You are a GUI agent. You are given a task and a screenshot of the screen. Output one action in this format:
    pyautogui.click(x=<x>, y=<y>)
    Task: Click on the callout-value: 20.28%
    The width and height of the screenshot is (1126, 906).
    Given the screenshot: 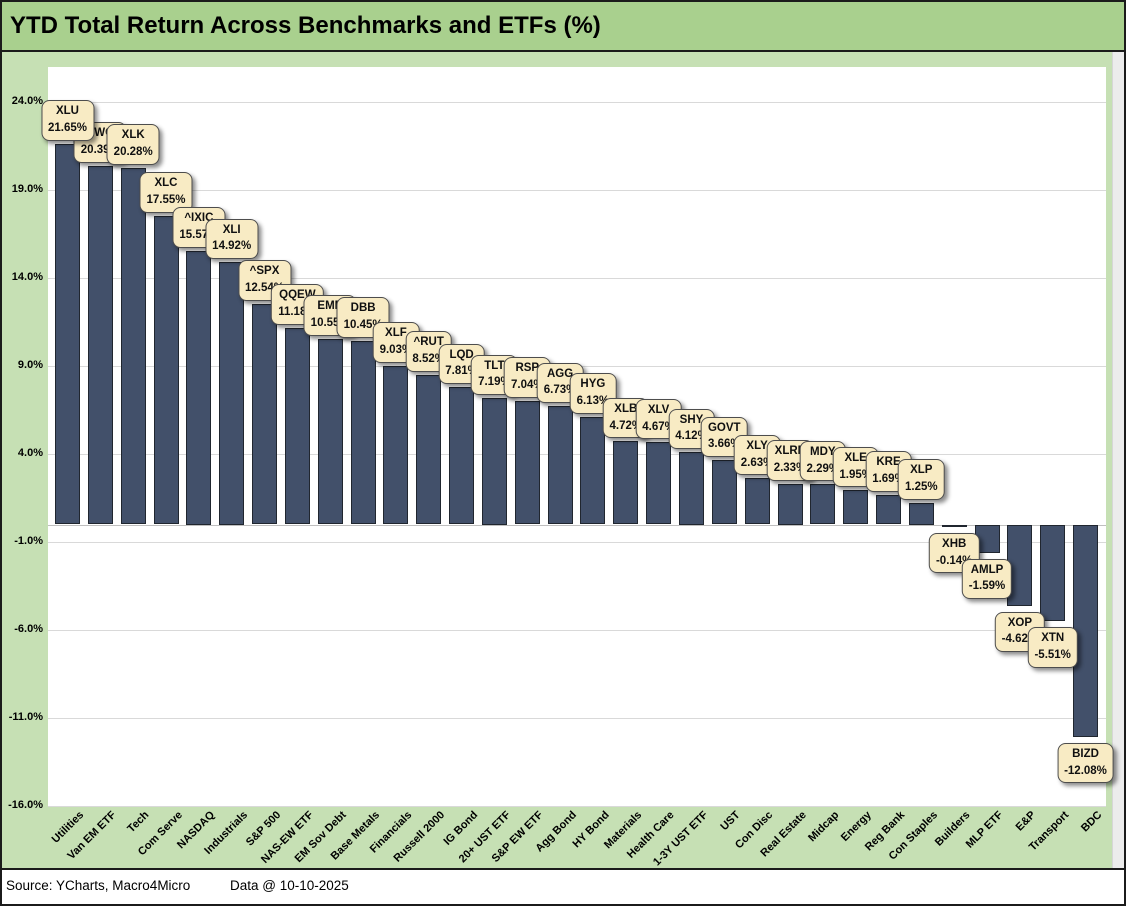 What is the action you would take?
    pyautogui.click(x=133, y=151)
    